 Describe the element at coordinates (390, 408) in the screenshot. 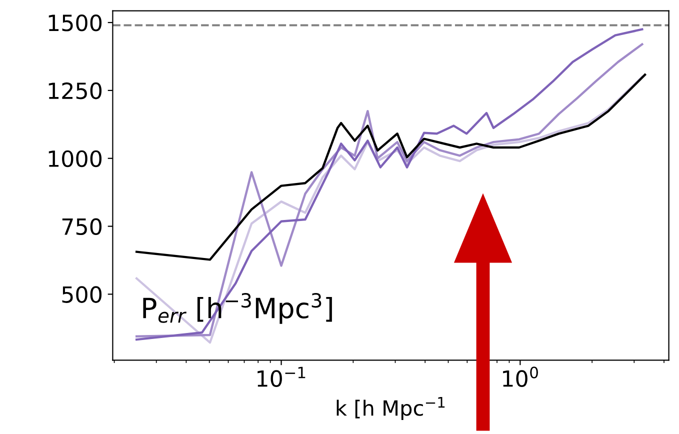

I see `x-axis-title: k [h Mpc$^{−1}$` at that location.